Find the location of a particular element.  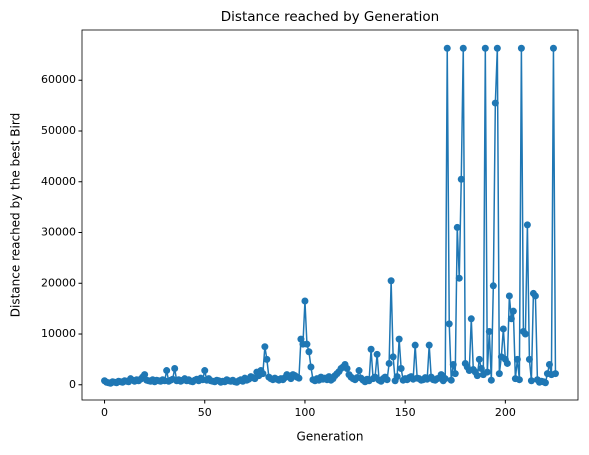

x-tick-label: 50 is located at coordinates (205, 412).